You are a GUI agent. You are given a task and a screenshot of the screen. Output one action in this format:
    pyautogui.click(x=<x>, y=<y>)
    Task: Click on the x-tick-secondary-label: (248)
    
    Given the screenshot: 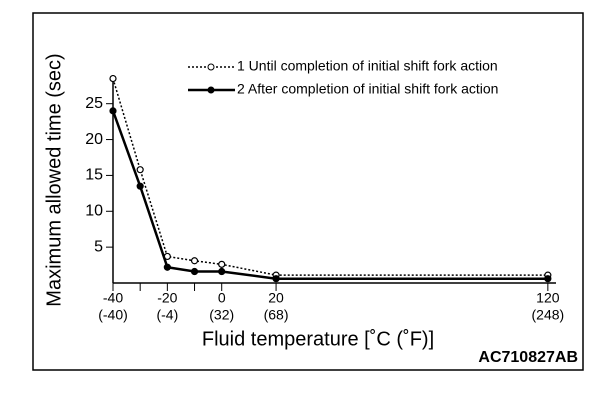 What is the action you would take?
    pyautogui.click(x=548, y=315)
    